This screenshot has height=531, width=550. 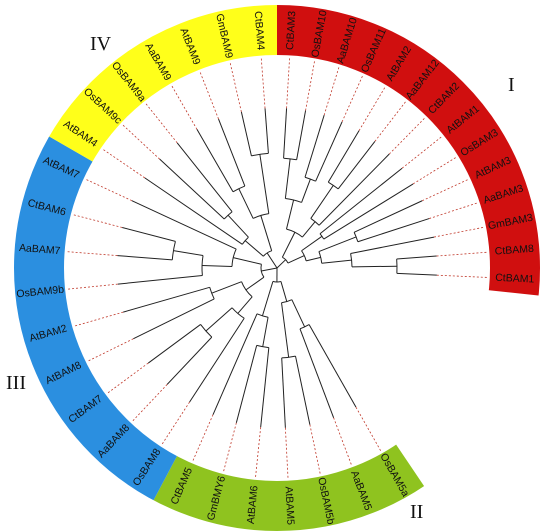 I want to click on leaf-label-atbam5: AtBAM5, so click(x=289, y=505).